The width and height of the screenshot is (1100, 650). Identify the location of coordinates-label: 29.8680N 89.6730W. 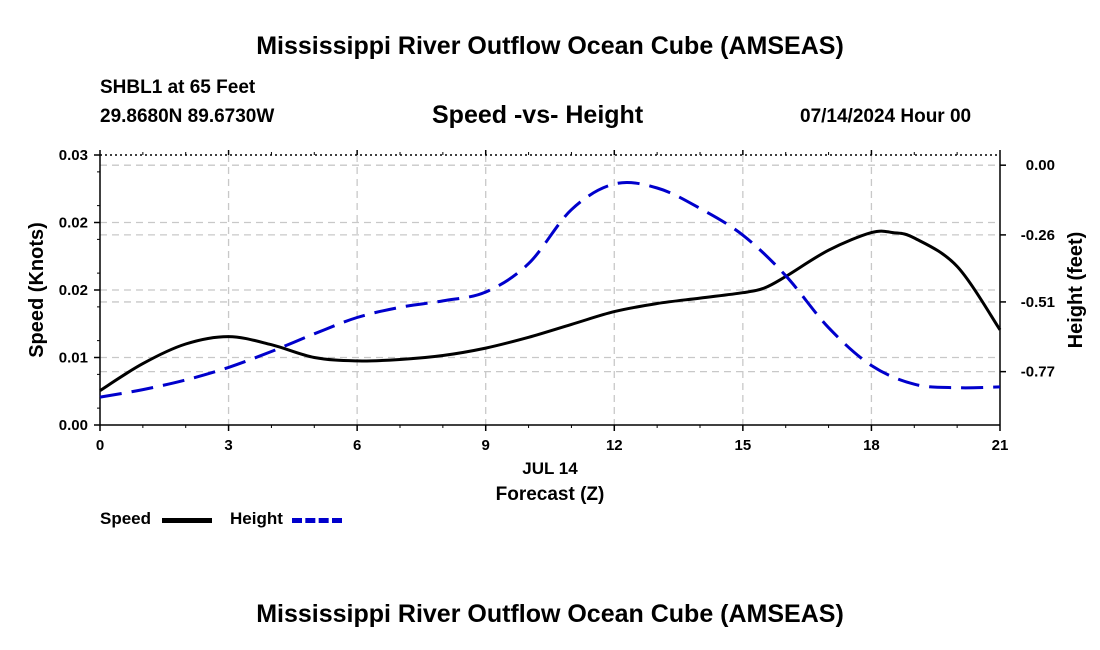
(187, 116).